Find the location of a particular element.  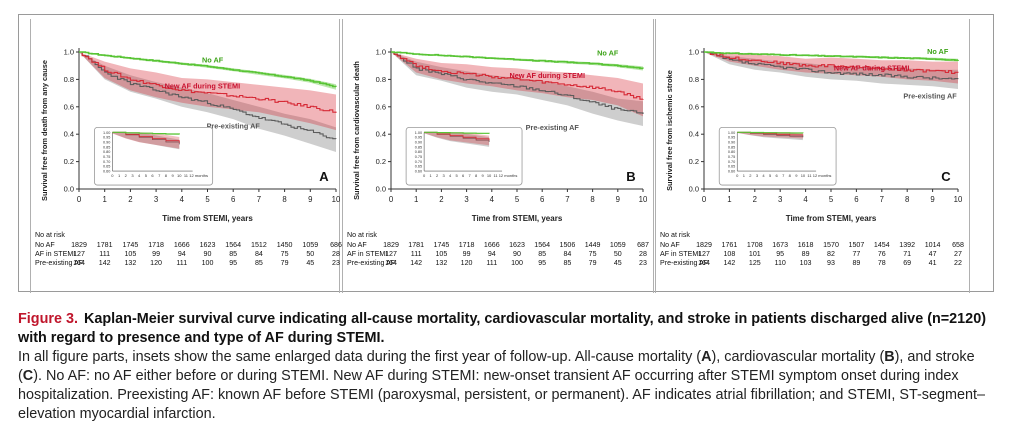

risk-table-header: No at risk is located at coordinates (675, 235).